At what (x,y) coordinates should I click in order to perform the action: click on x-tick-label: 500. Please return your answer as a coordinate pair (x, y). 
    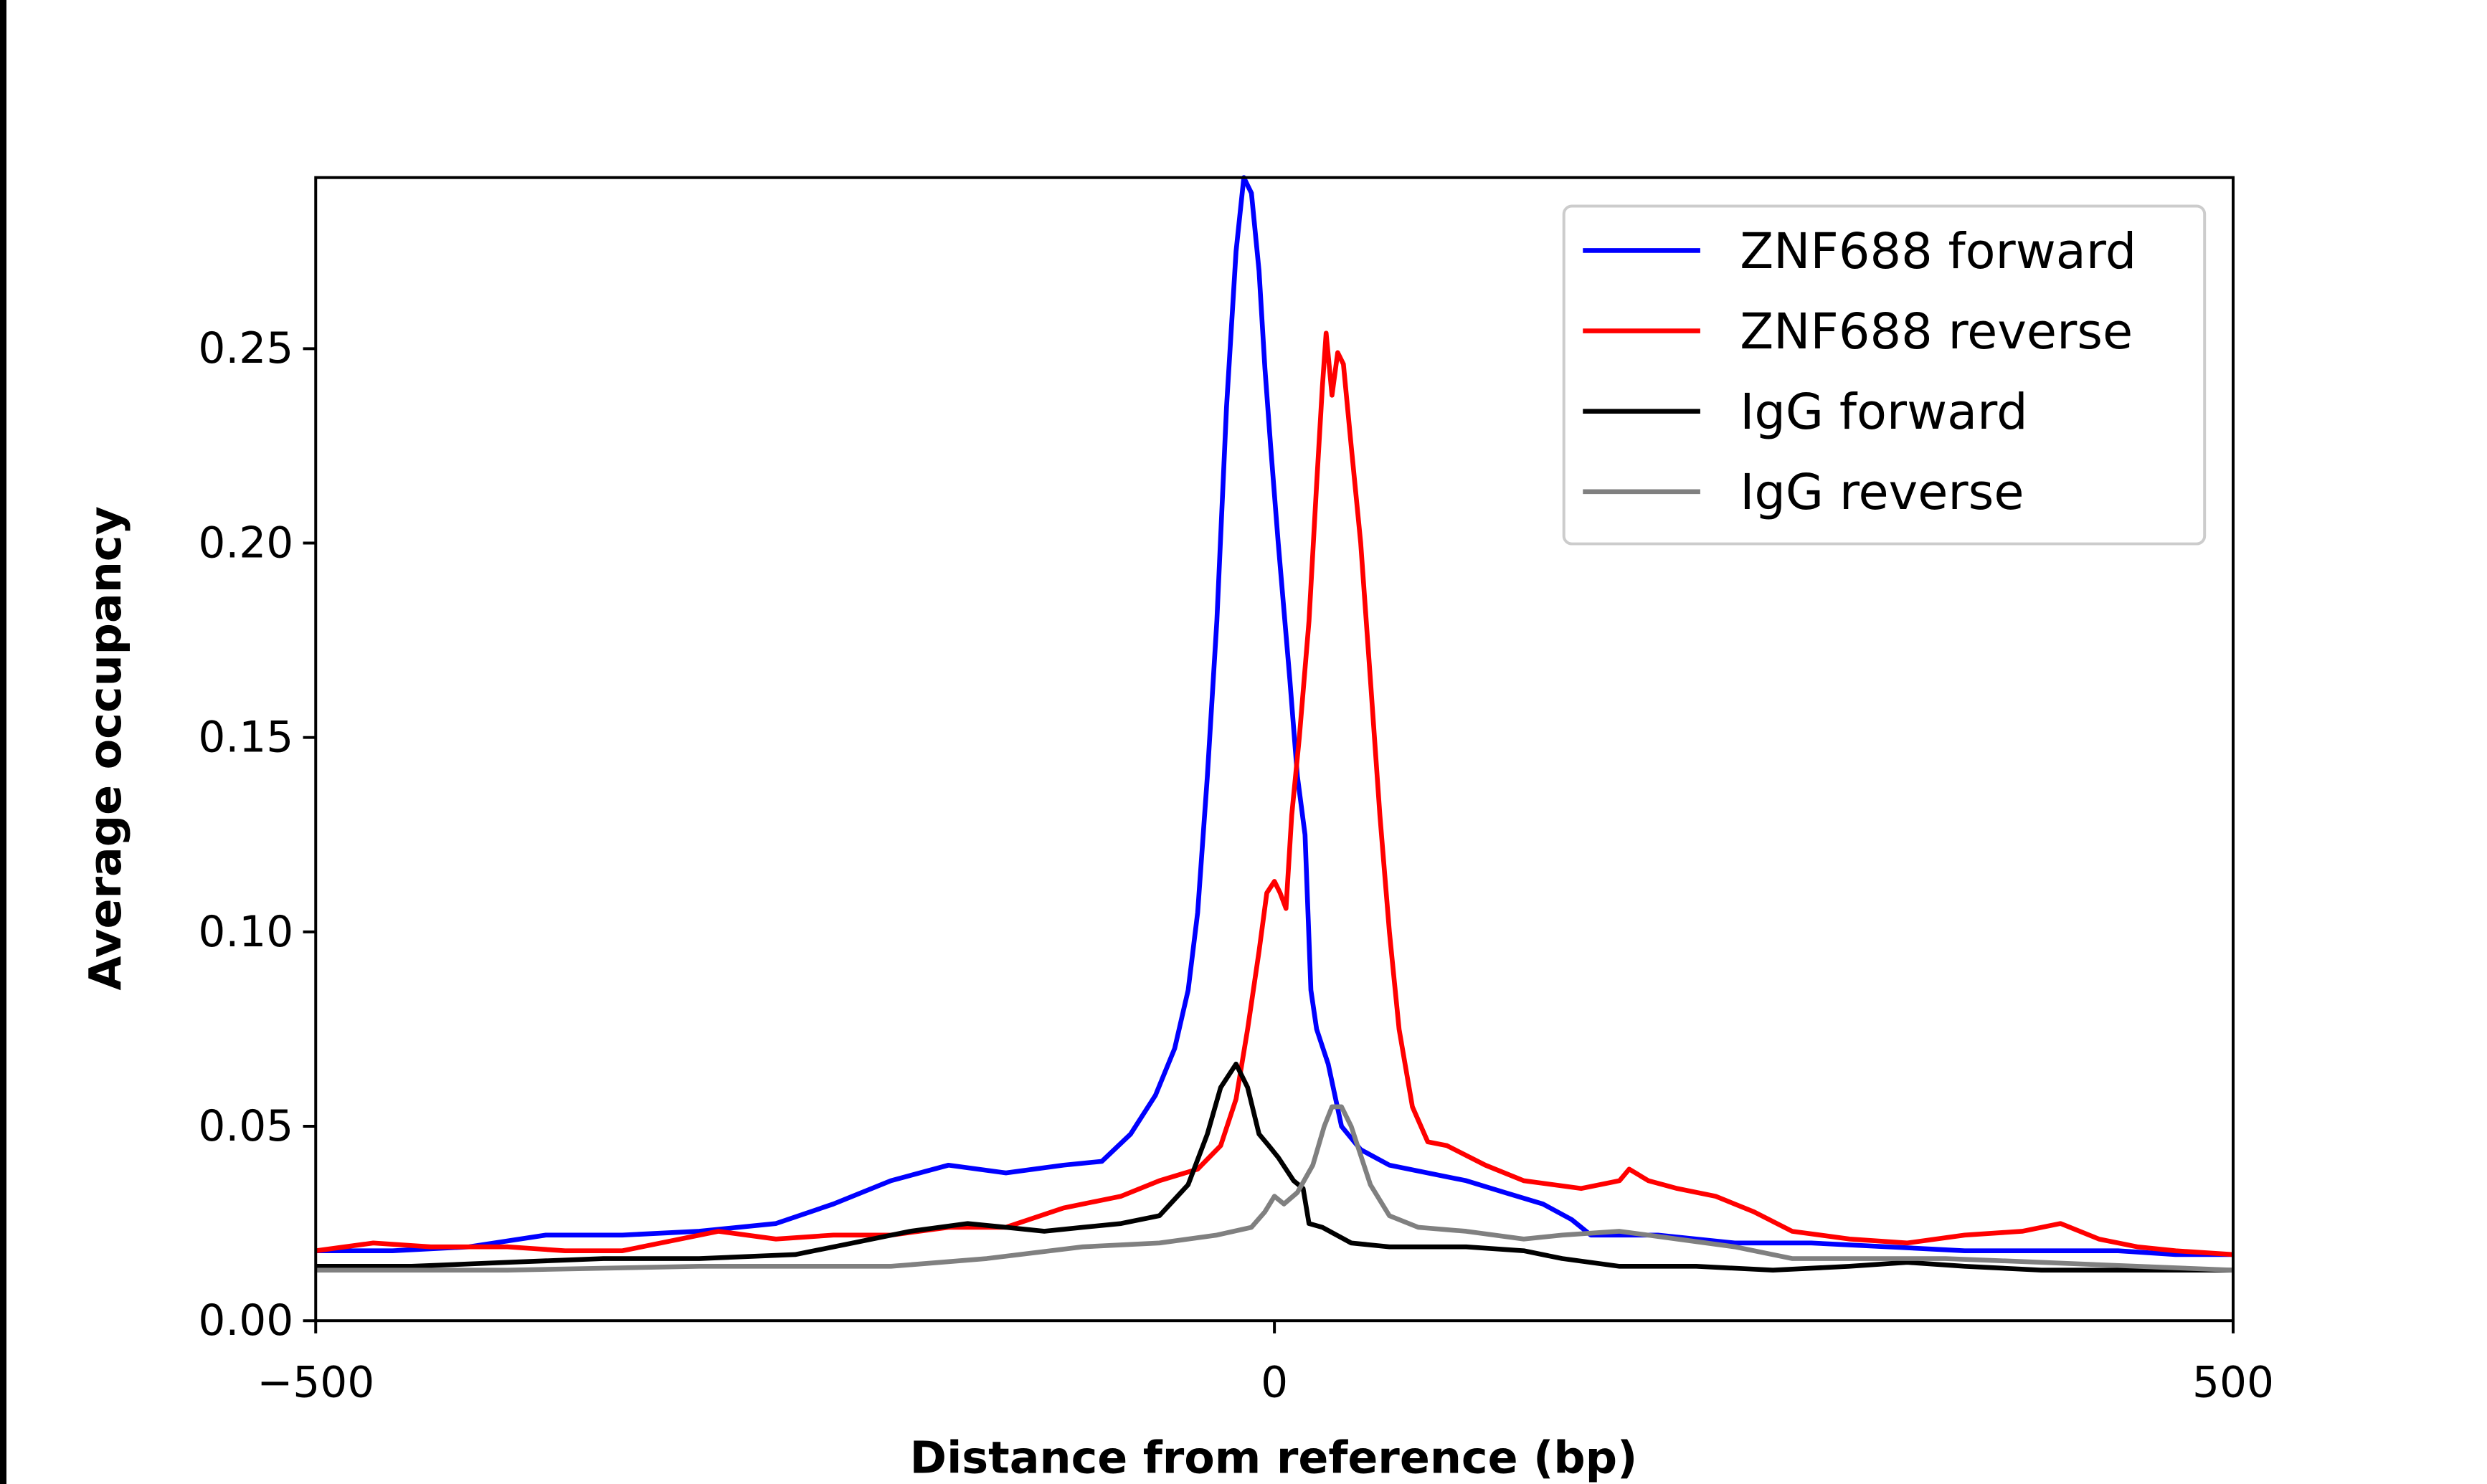
    Looking at the image, I should click on (2233, 1383).